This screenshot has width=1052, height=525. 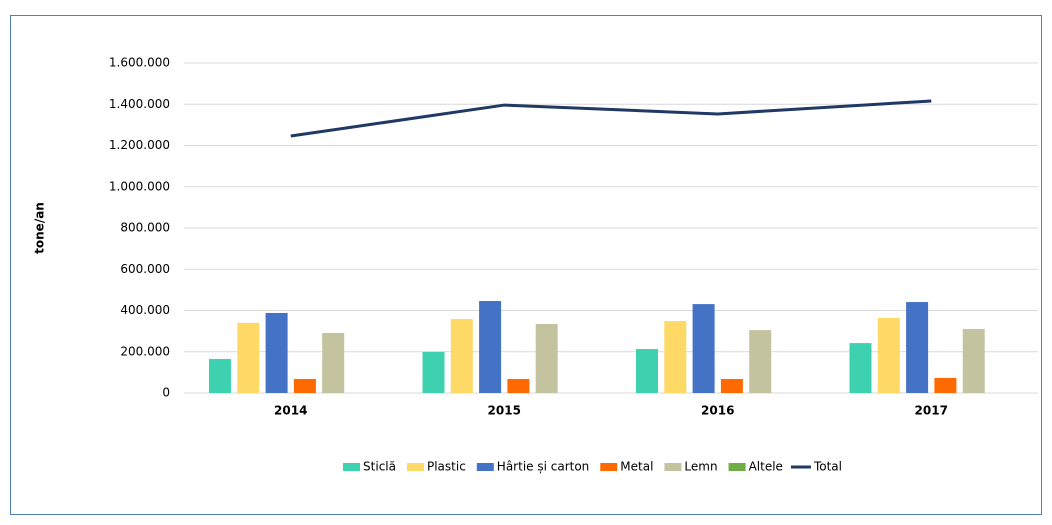 I want to click on legend-label: Altele, so click(x=766, y=467).